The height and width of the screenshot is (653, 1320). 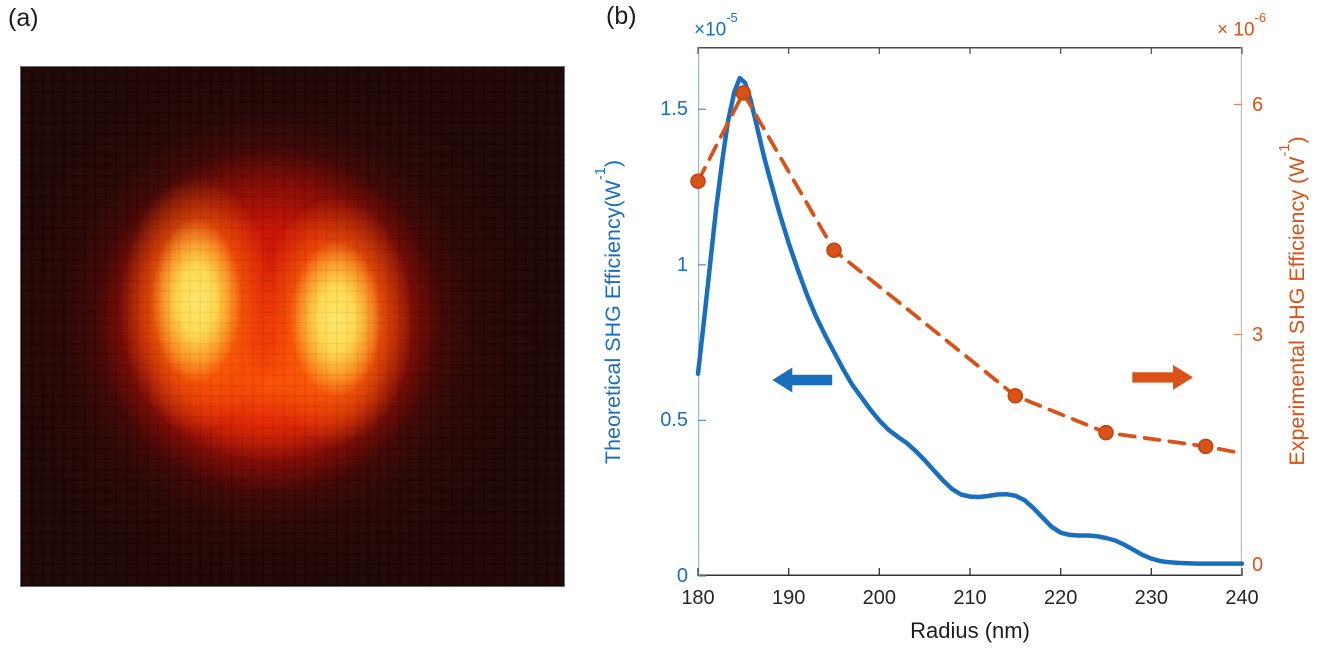 I want to click on right-y-axis-label-text: Experimental SHG Efficiency (W, so click(x=1297, y=311).